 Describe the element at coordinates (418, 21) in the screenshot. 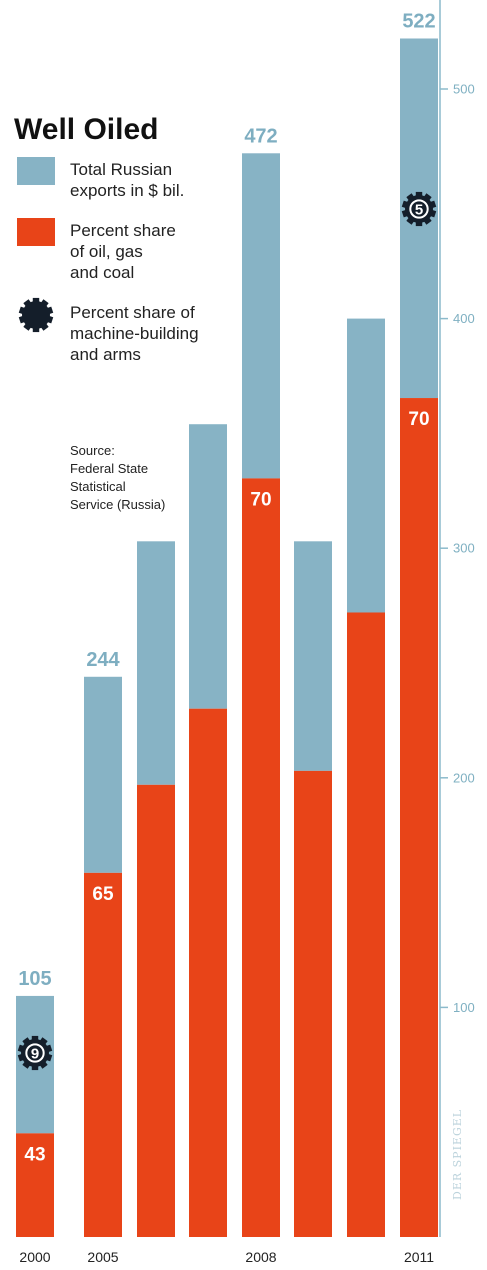

I see `total-value-label: 522` at that location.